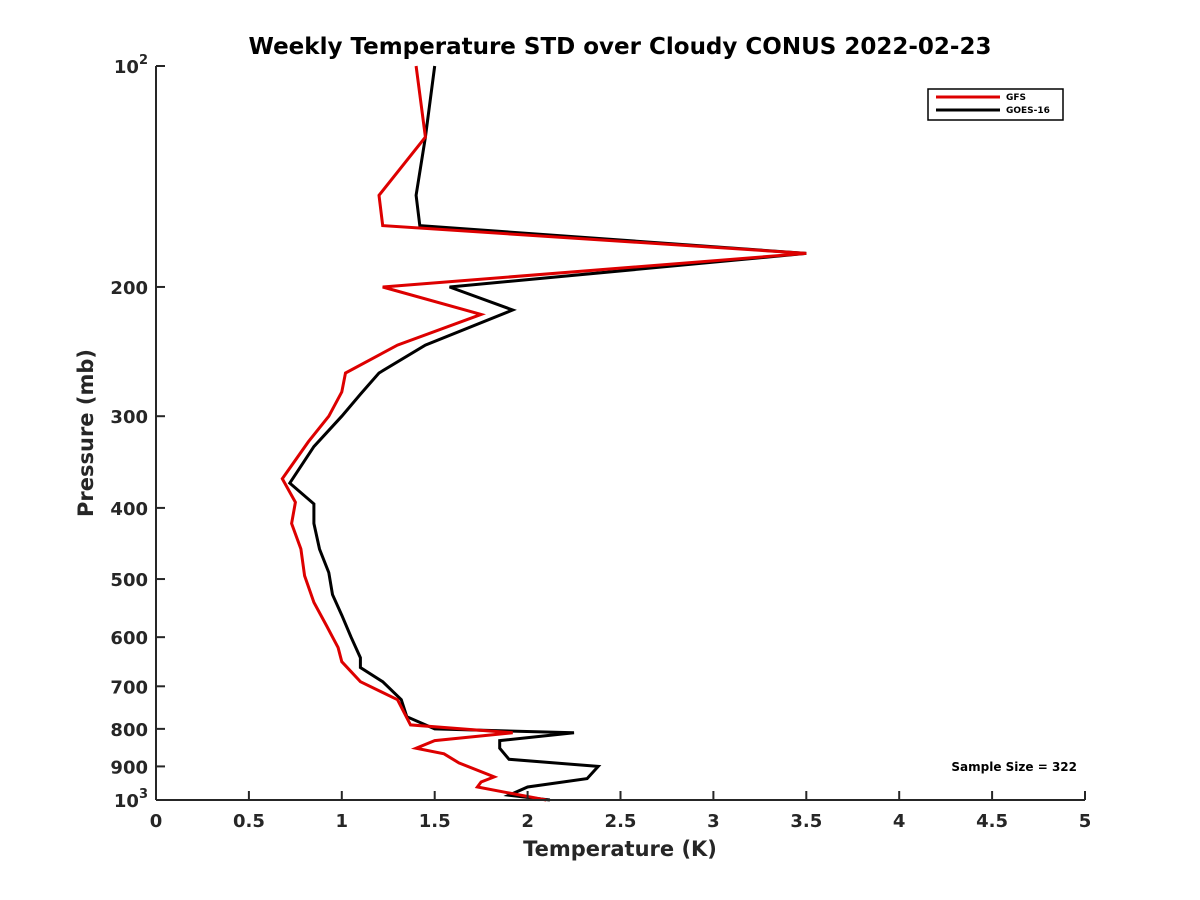 This screenshot has height=900, width=1200. What do you see at coordinates (342, 821) in the screenshot?
I see `x-tick-label: 1` at bounding box center [342, 821].